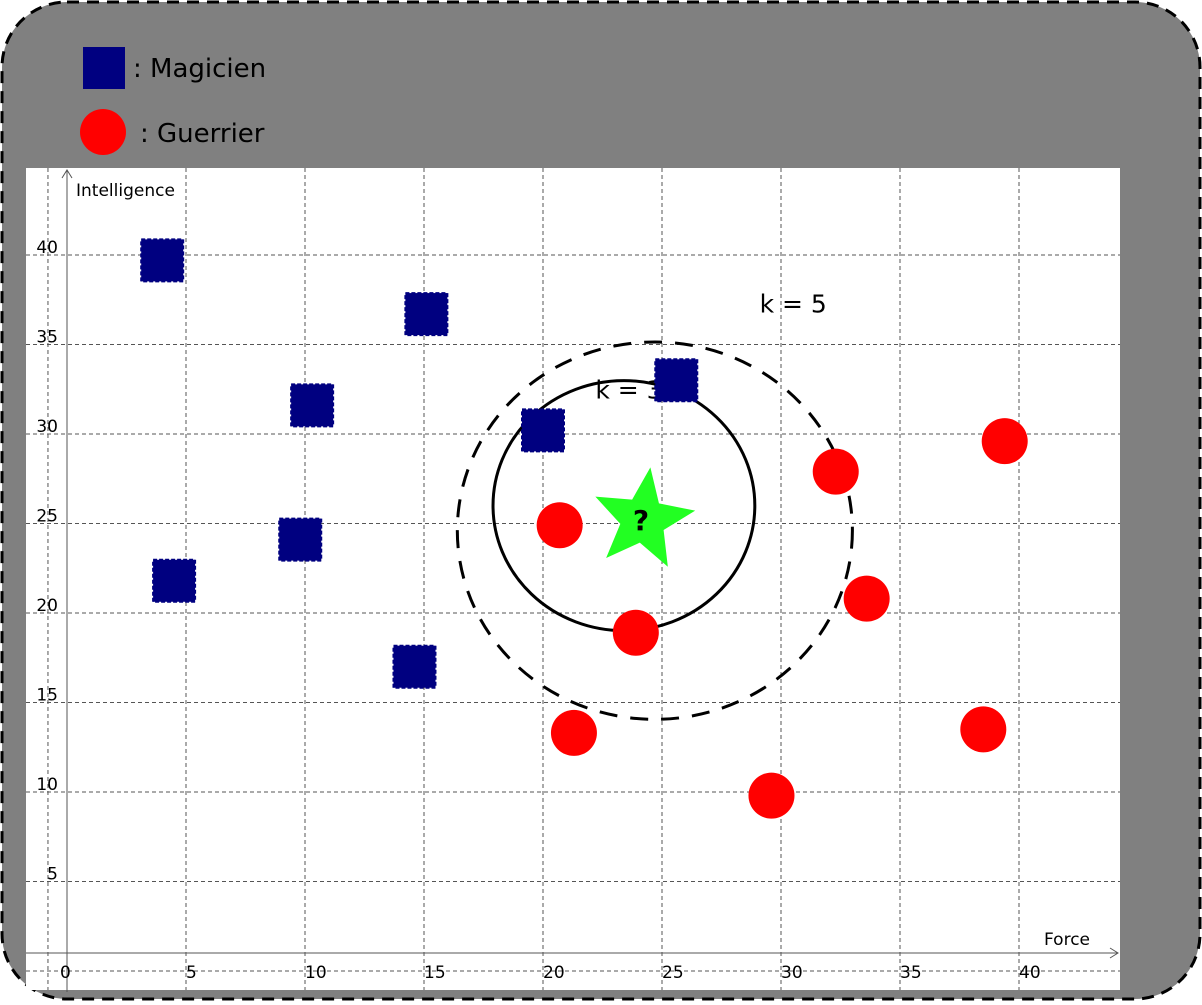  What do you see at coordinates (67, 174) in the screenshot?
I see `y-axis-arrow` at bounding box center [67, 174].